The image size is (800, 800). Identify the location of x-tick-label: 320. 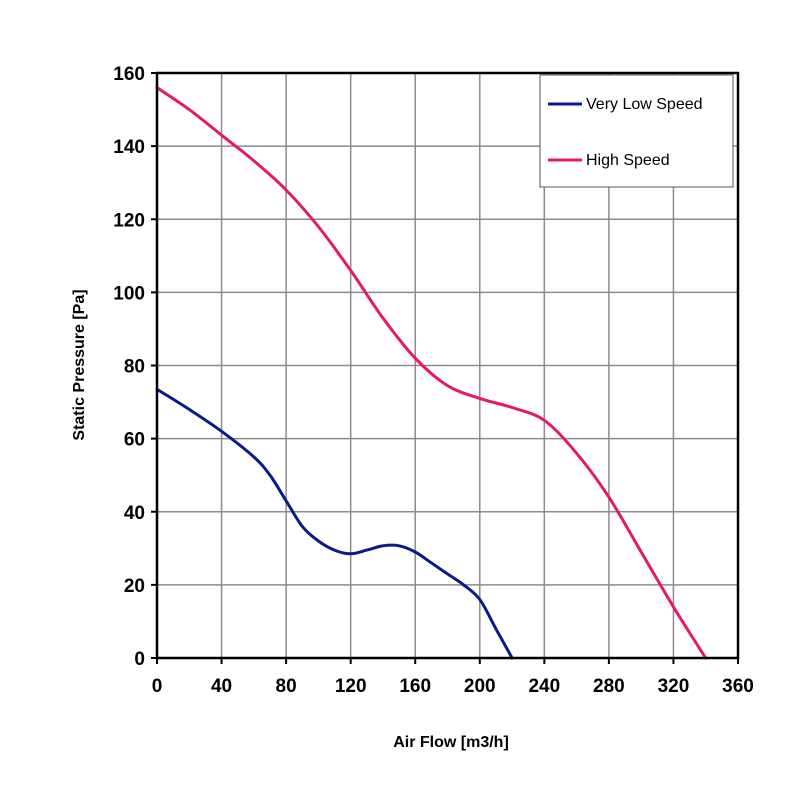
(674, 686).